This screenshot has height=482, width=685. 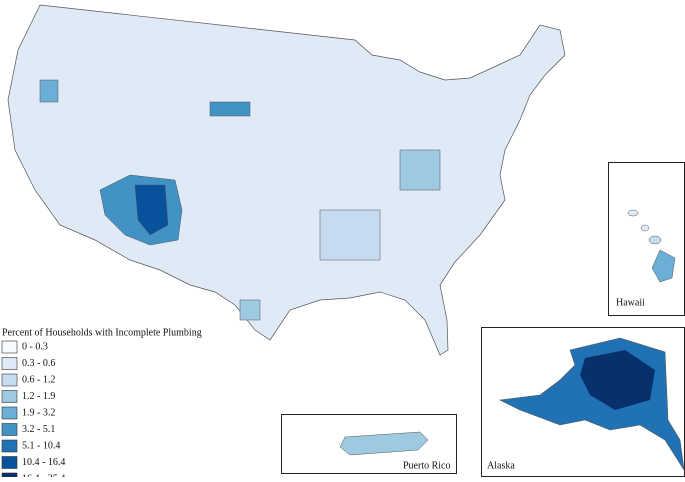 What do you see at coordinates (501, 465) in the screenshot?
I see `inset-label: Alaska` at bounding box center [501, 465].